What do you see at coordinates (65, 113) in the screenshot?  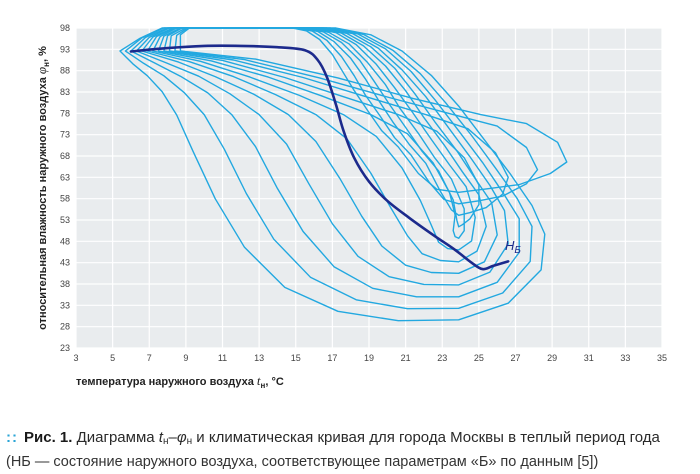 I see `y-tick-label: 78` at bounding box center [65, 113].